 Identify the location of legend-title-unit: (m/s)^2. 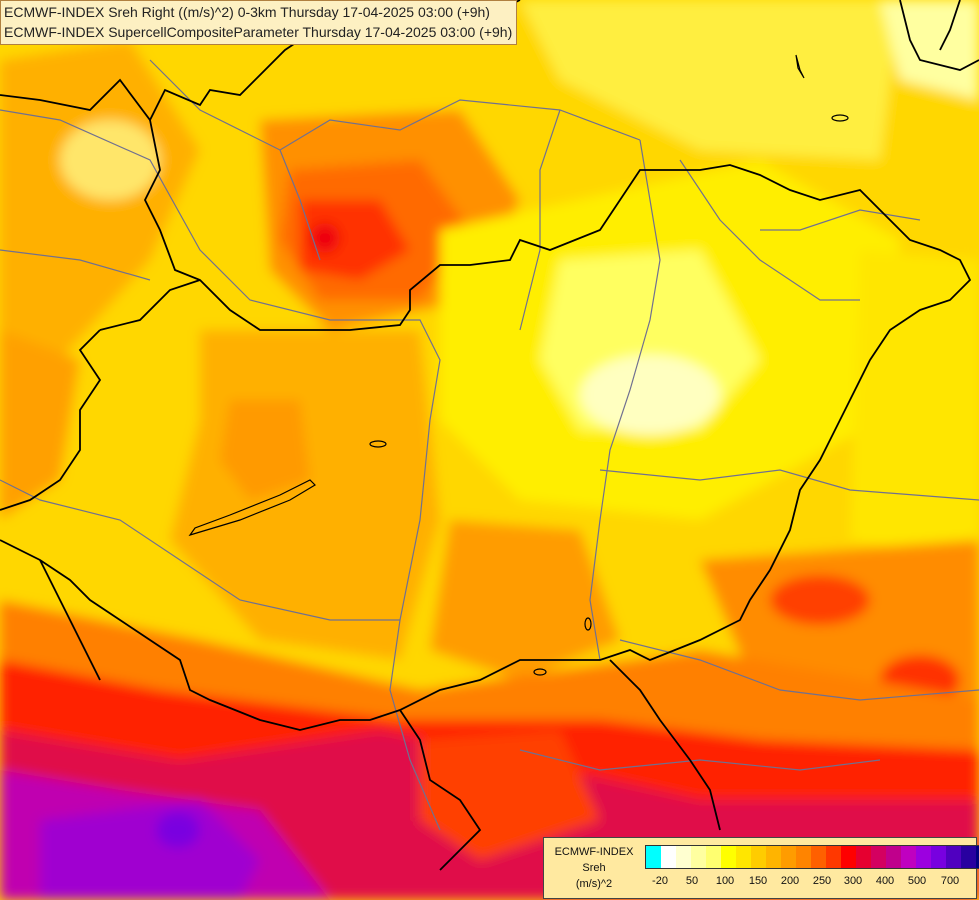
(594, 884).